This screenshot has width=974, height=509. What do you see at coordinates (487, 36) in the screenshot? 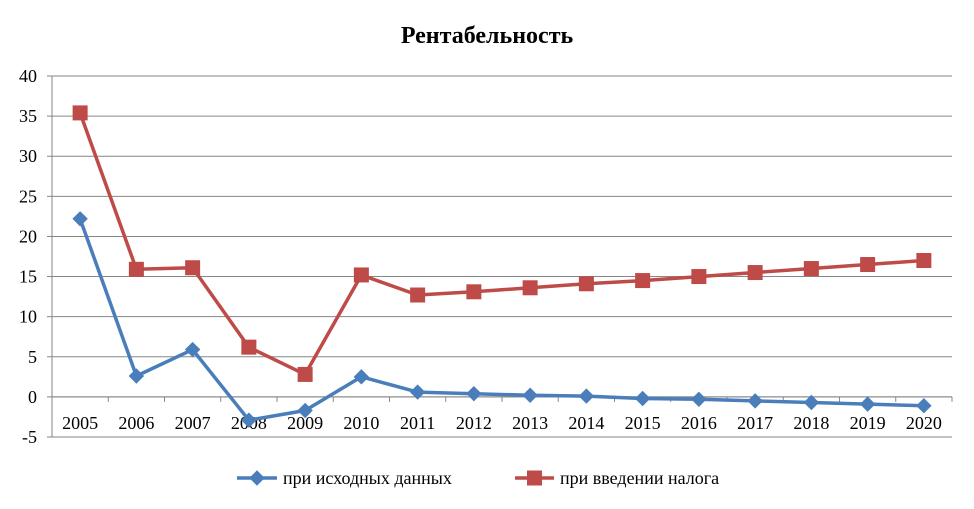
I see `chart-title: Рентабельность` at bounding box center [487, 36].